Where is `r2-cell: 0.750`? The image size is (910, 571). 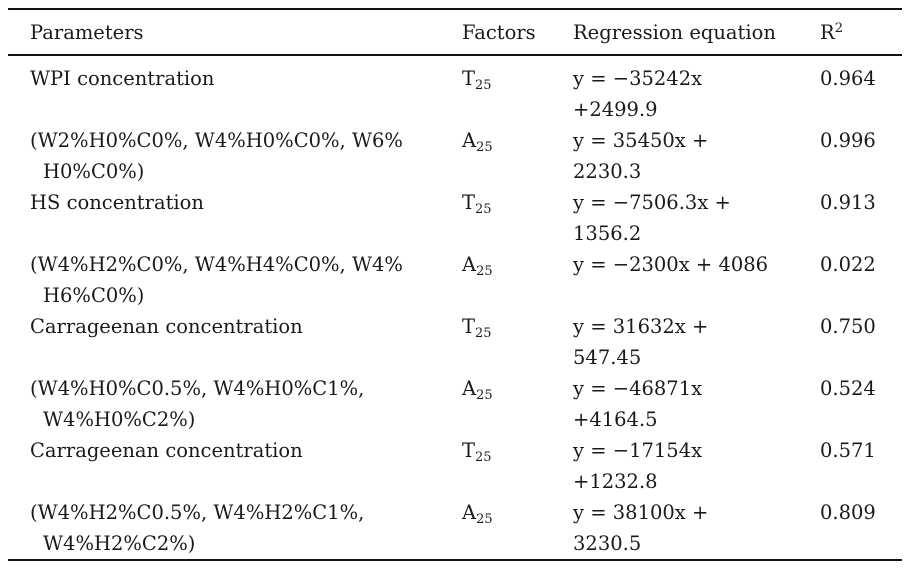 r2-cell: 0.750 is located at coordinates (848, 326).